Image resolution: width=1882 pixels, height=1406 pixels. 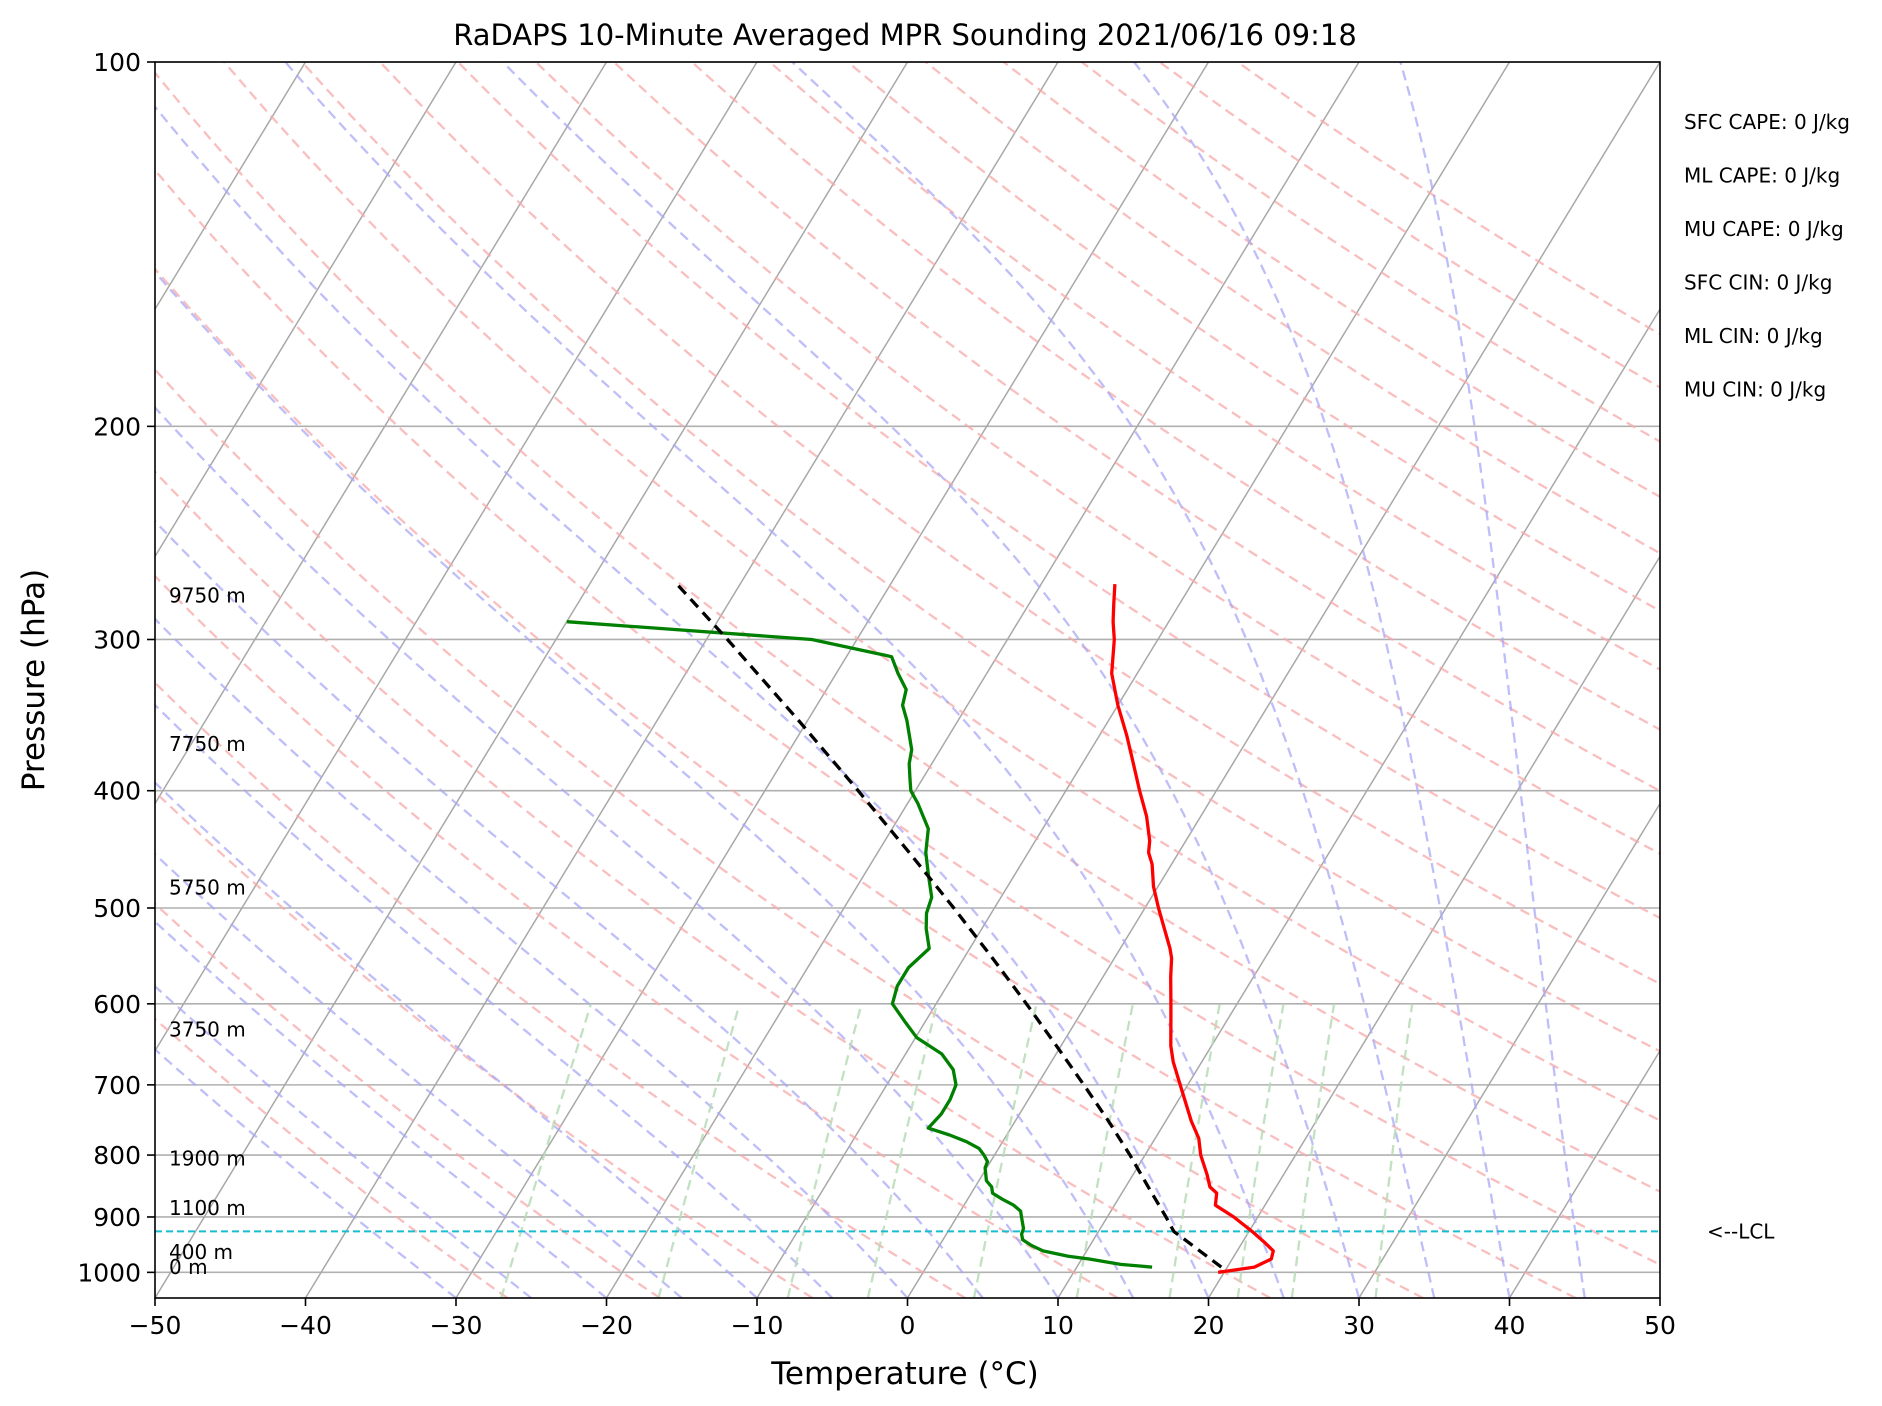 What do you see at coordinates (207, 596) in the screenshot?
I see `height-label: 9750 m` at bounding box center [207, 596].